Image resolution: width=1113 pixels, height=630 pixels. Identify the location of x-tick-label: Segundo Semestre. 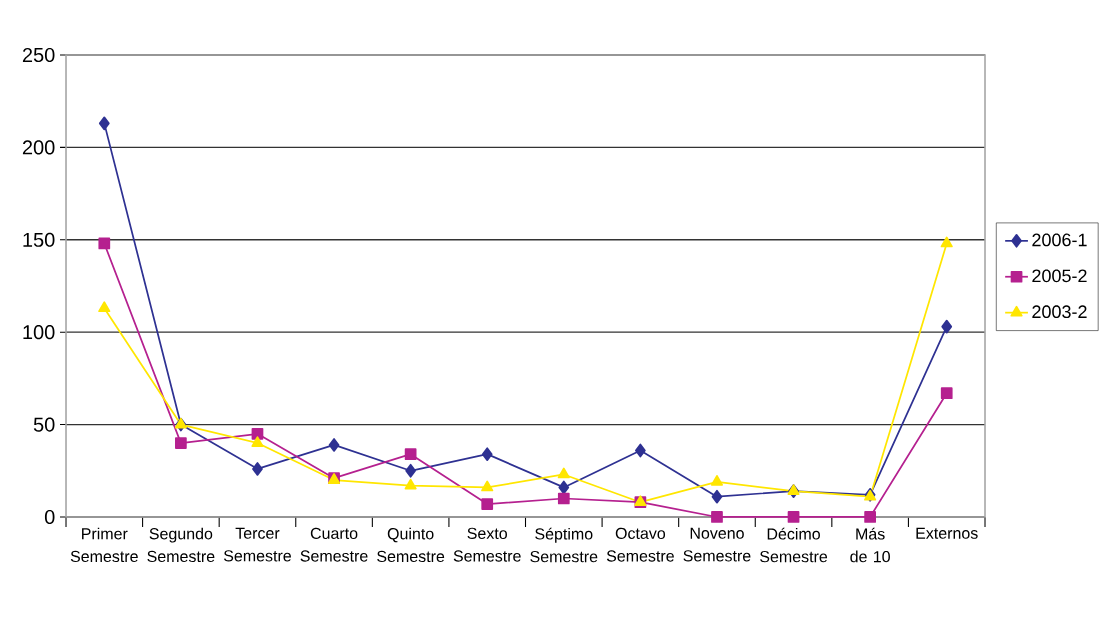
(181, 545).